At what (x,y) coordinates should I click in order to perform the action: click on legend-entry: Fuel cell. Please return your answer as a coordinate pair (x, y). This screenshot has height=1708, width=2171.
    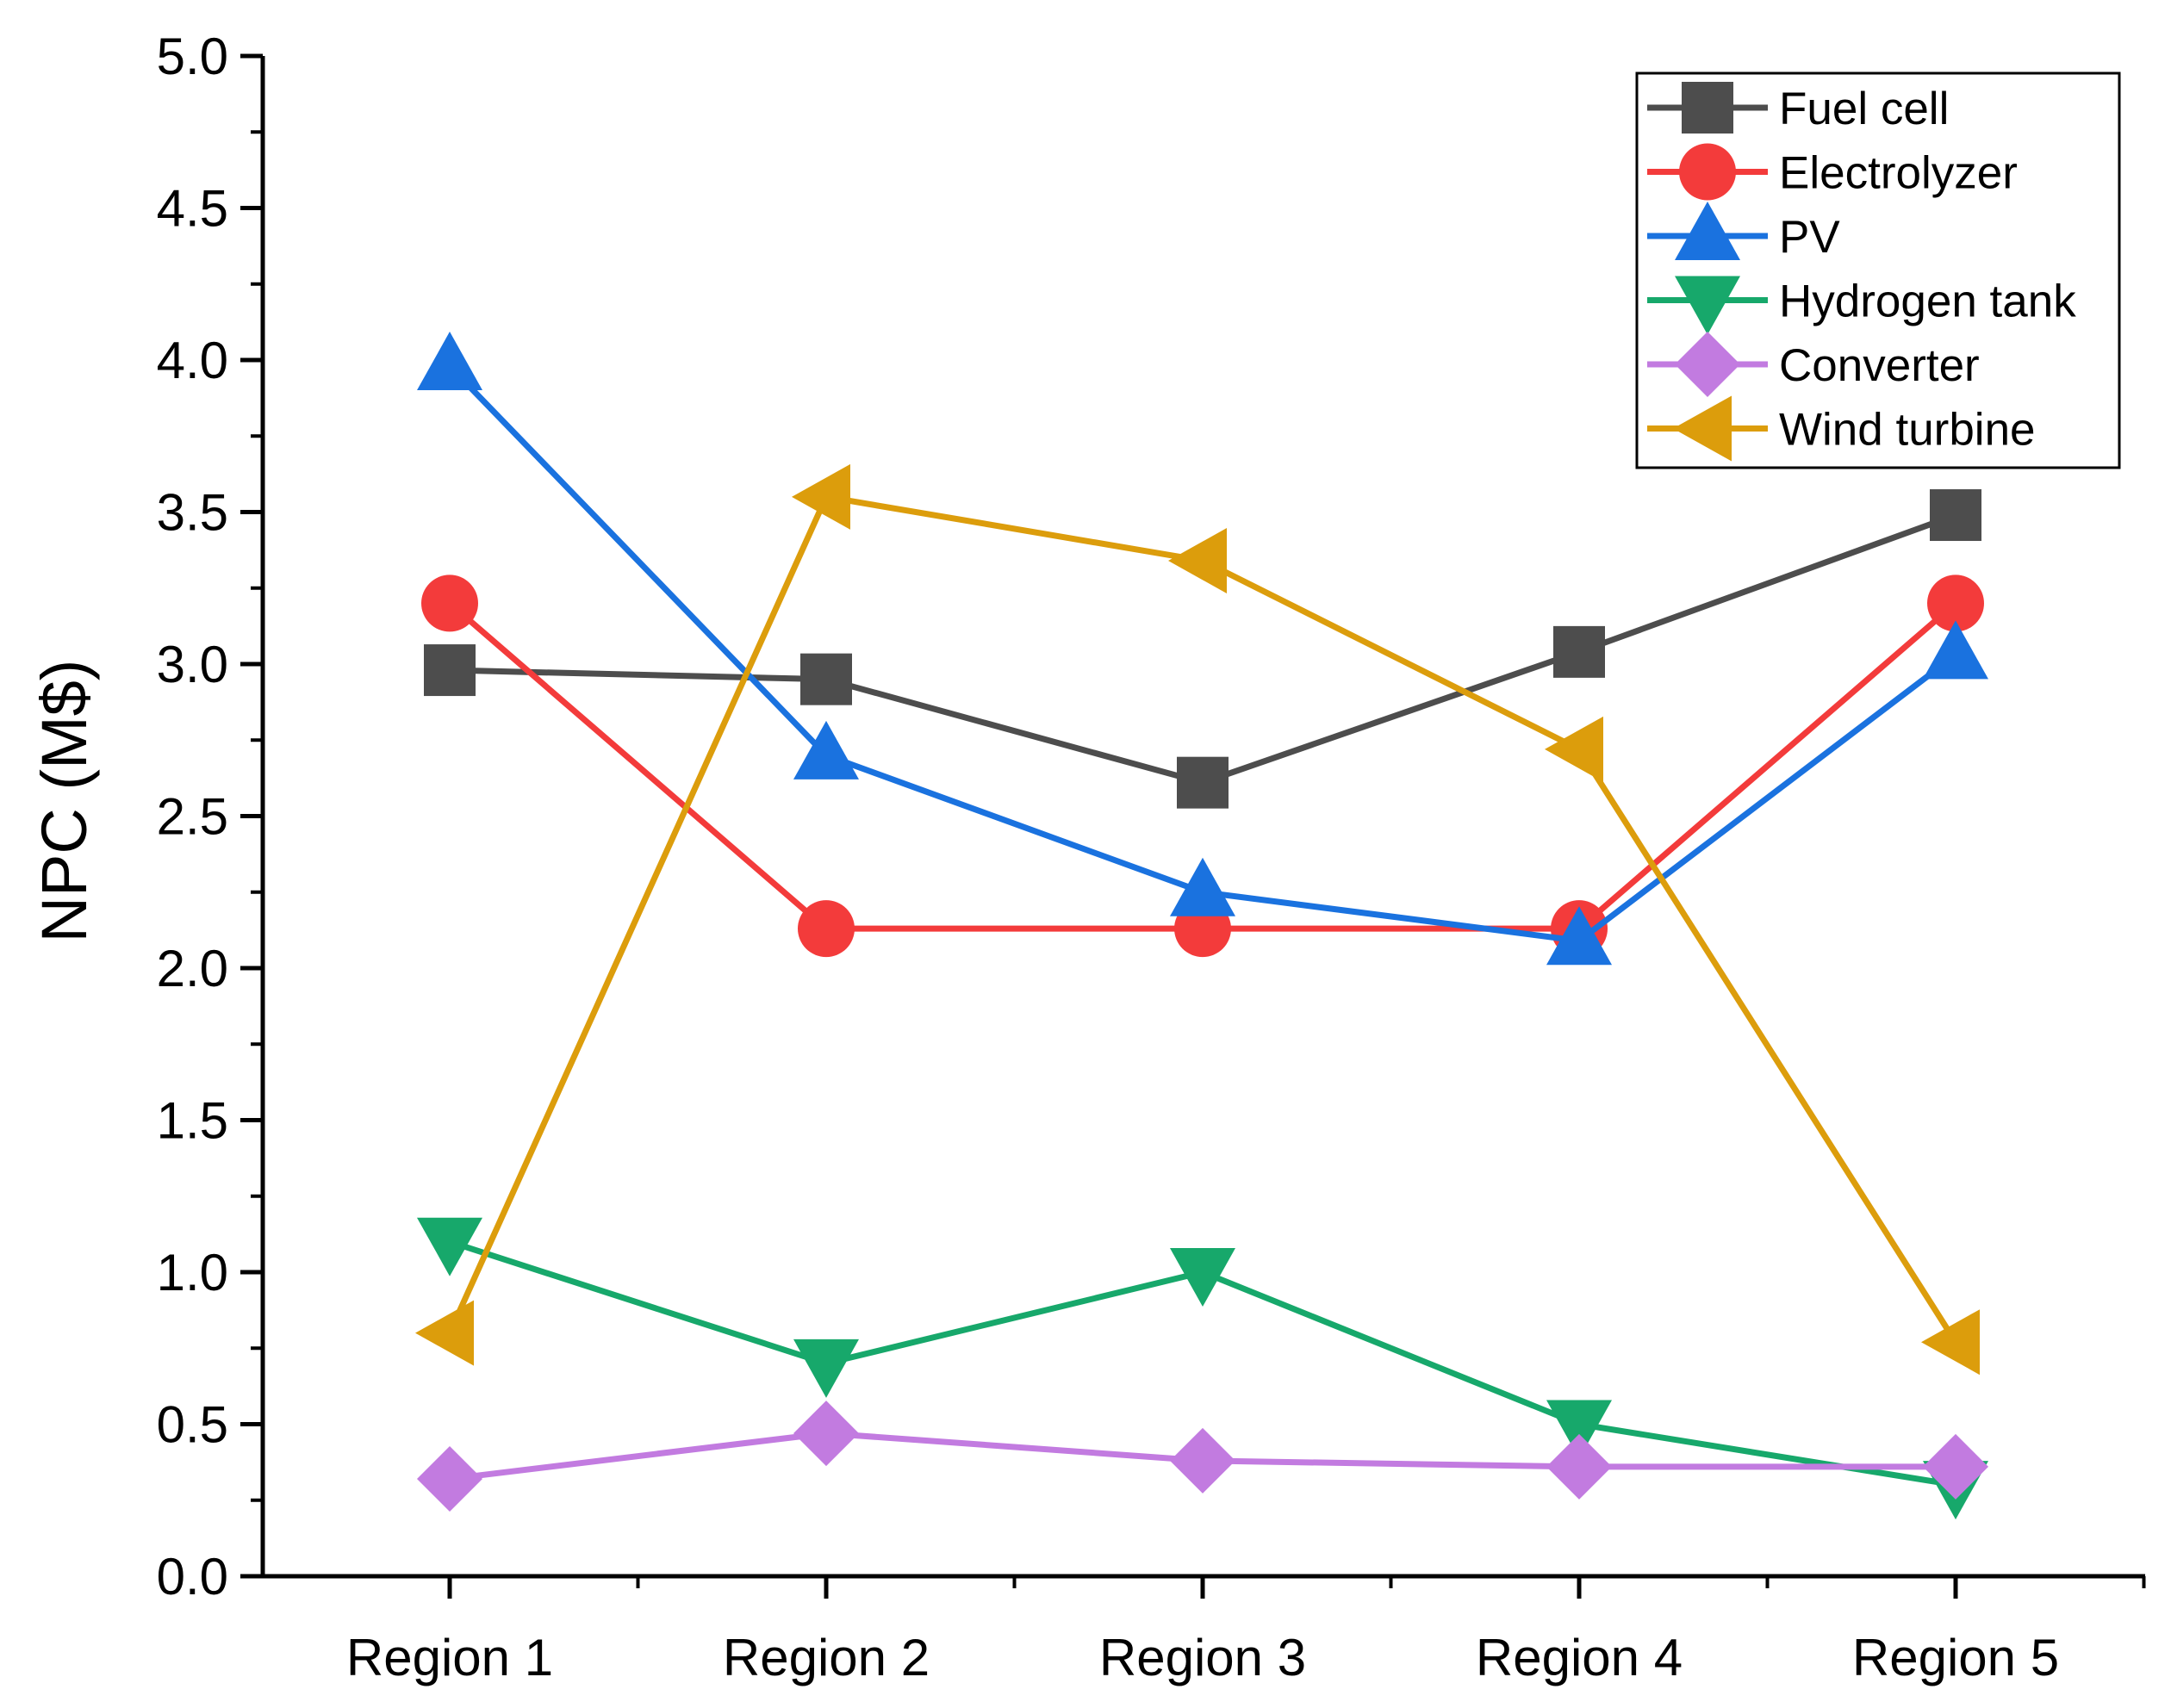
    Looking at the image, I should click on (1798, 108).